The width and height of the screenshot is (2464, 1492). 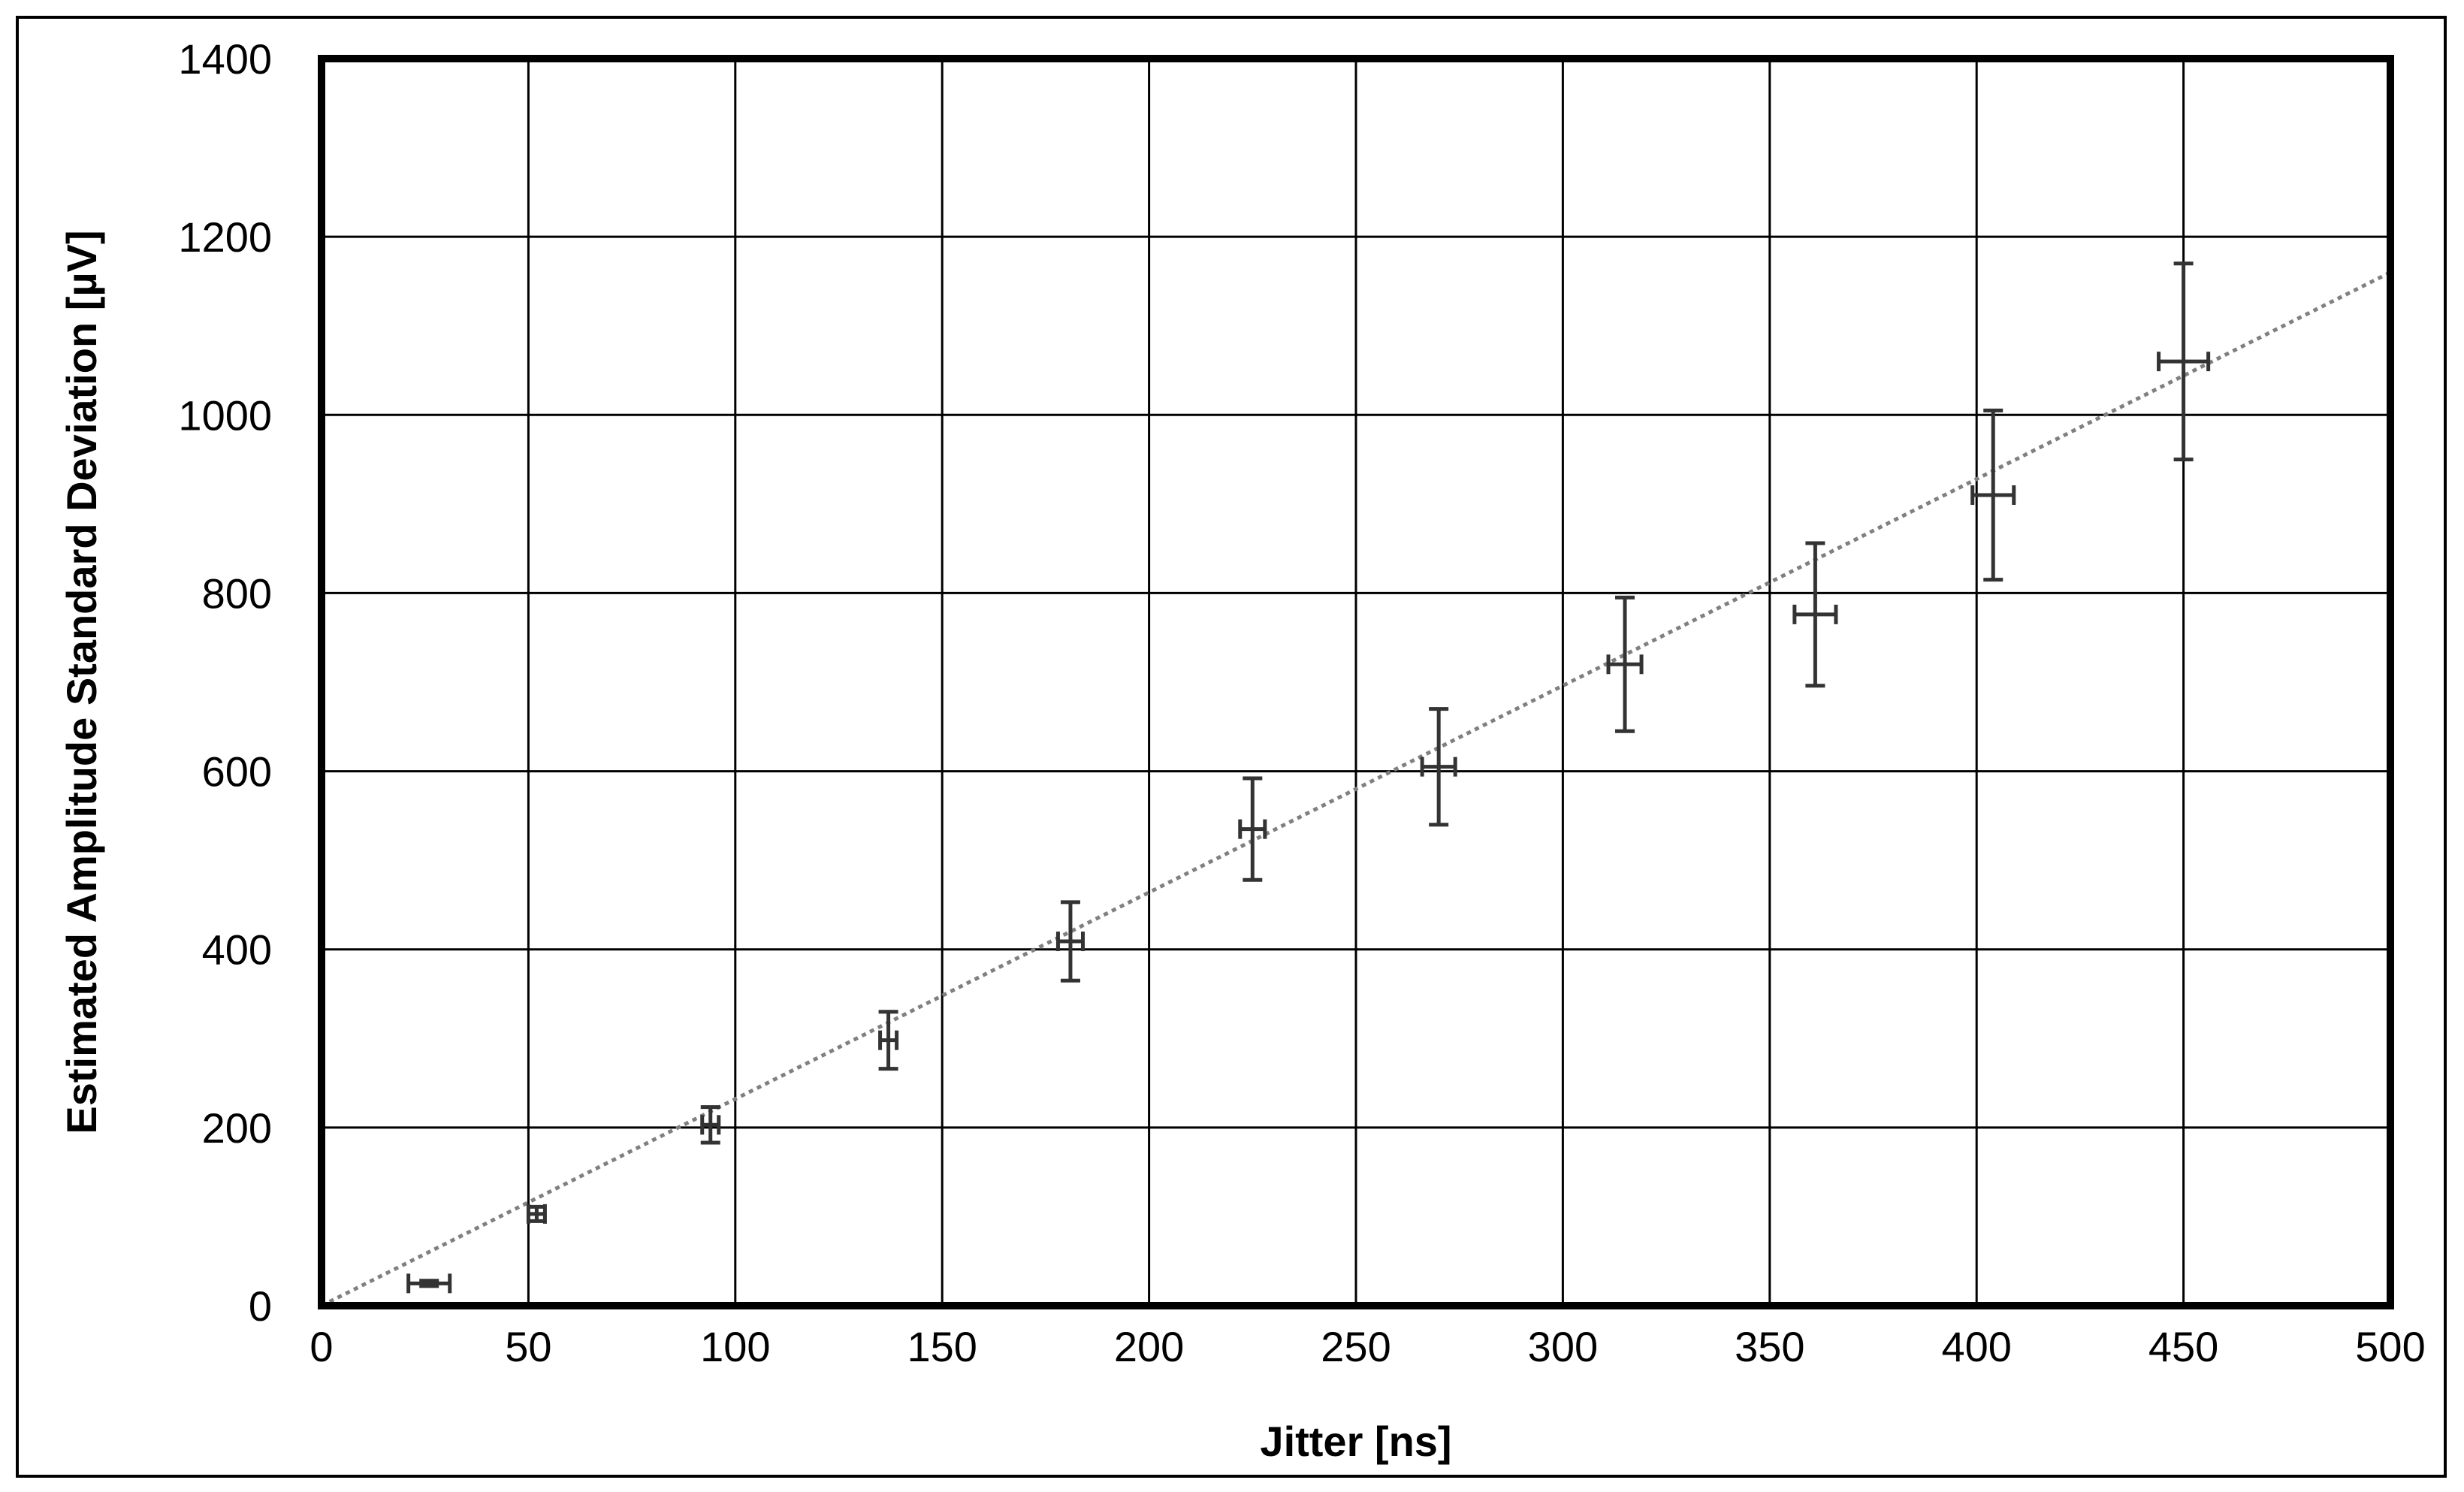 What do you see at coordinates (237, 1128) in the screenshot?
I see `y-tick-label: 200` at bounding box center [237, 1128].